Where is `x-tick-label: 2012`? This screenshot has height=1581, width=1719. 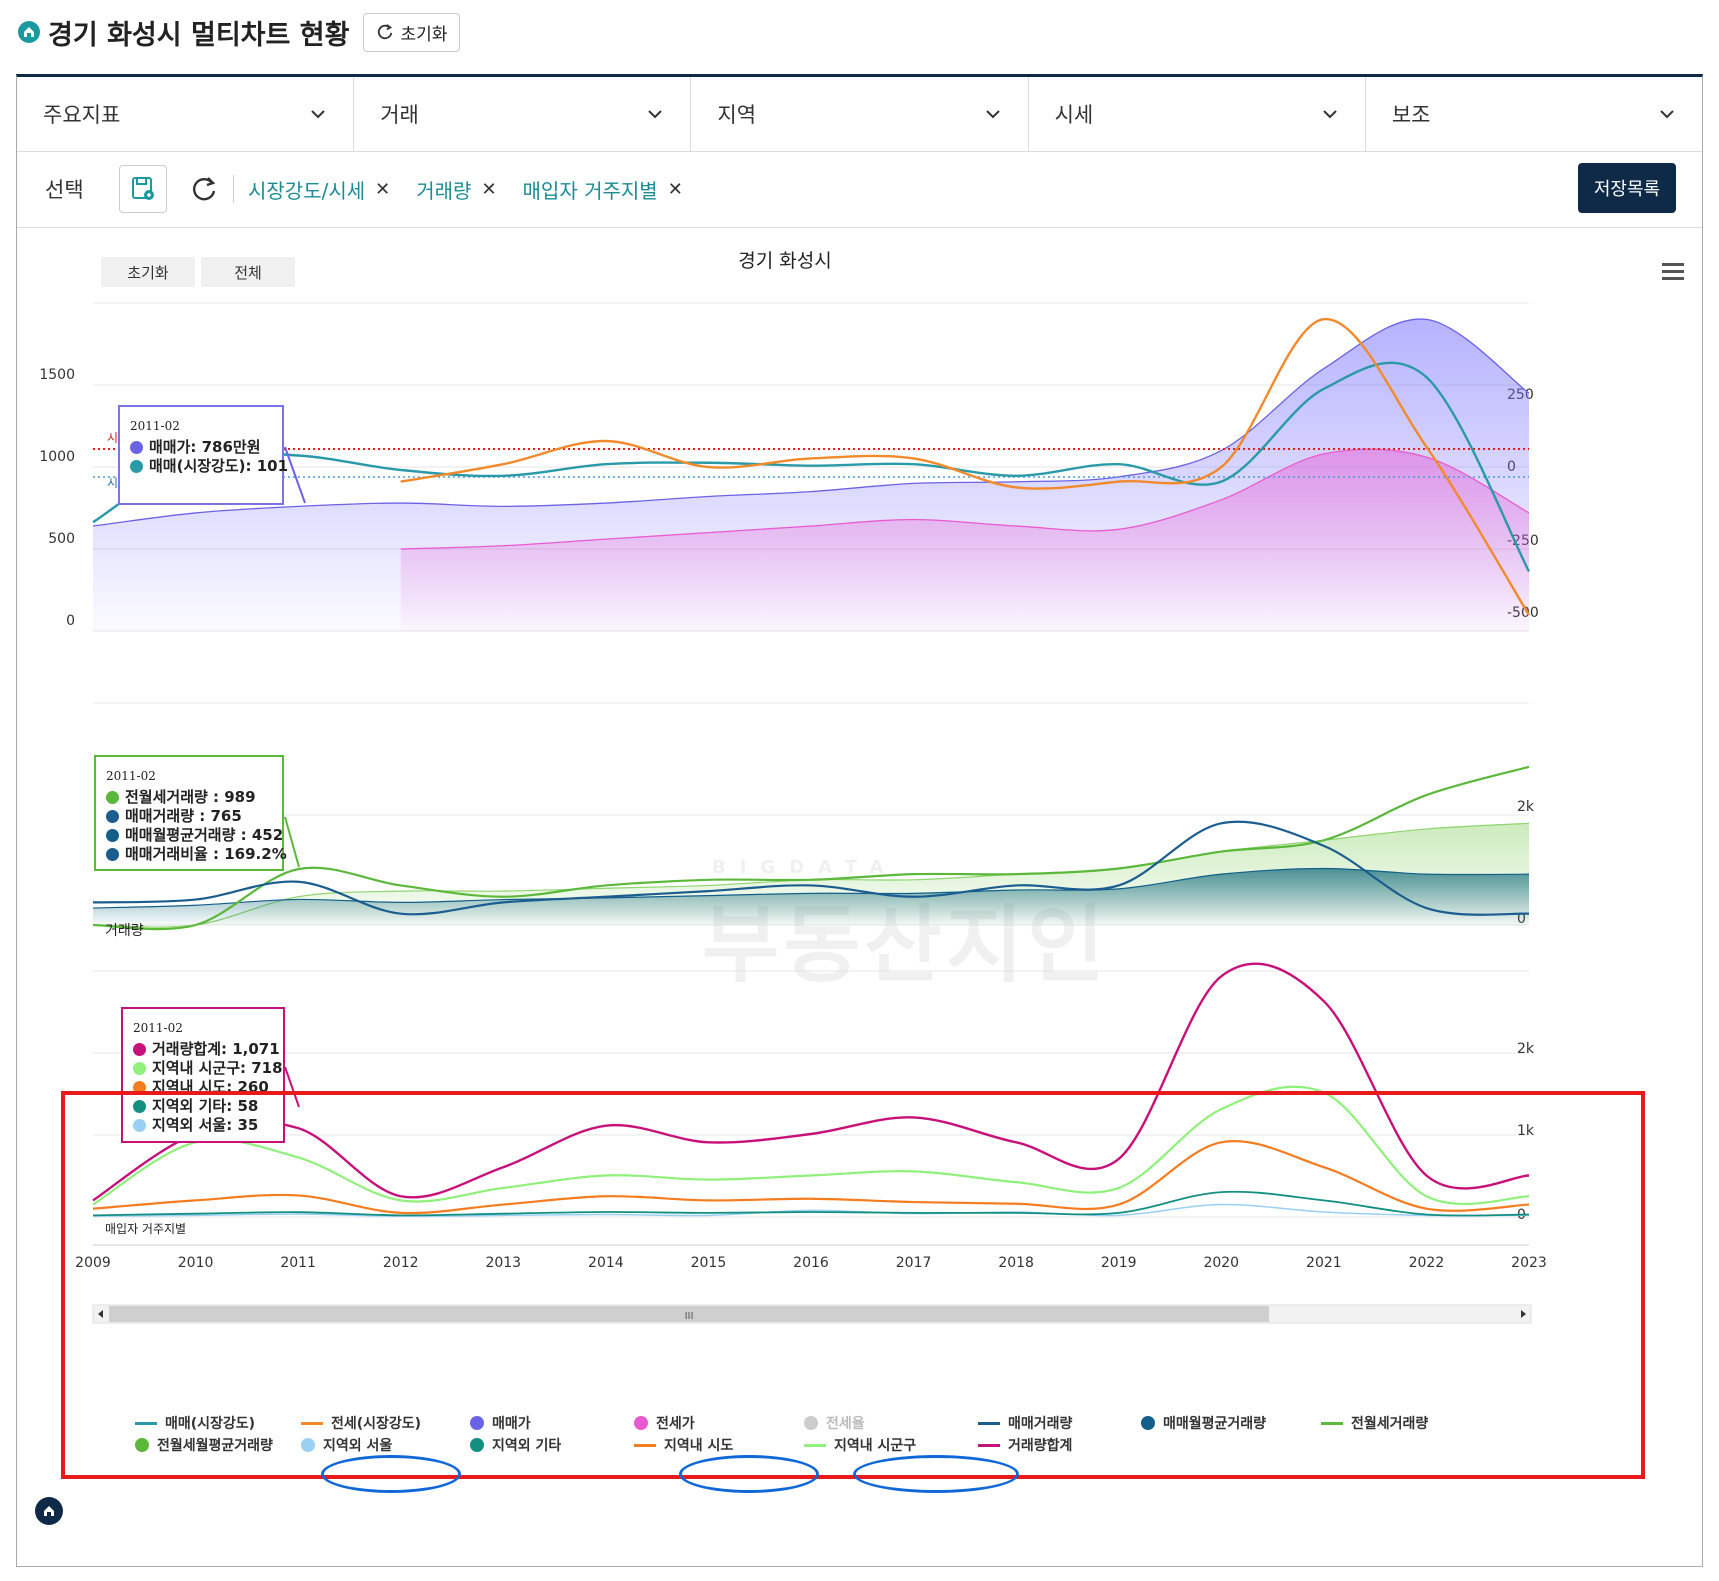 x-tick-label: 2012 is located at coordinates (401, 1263).